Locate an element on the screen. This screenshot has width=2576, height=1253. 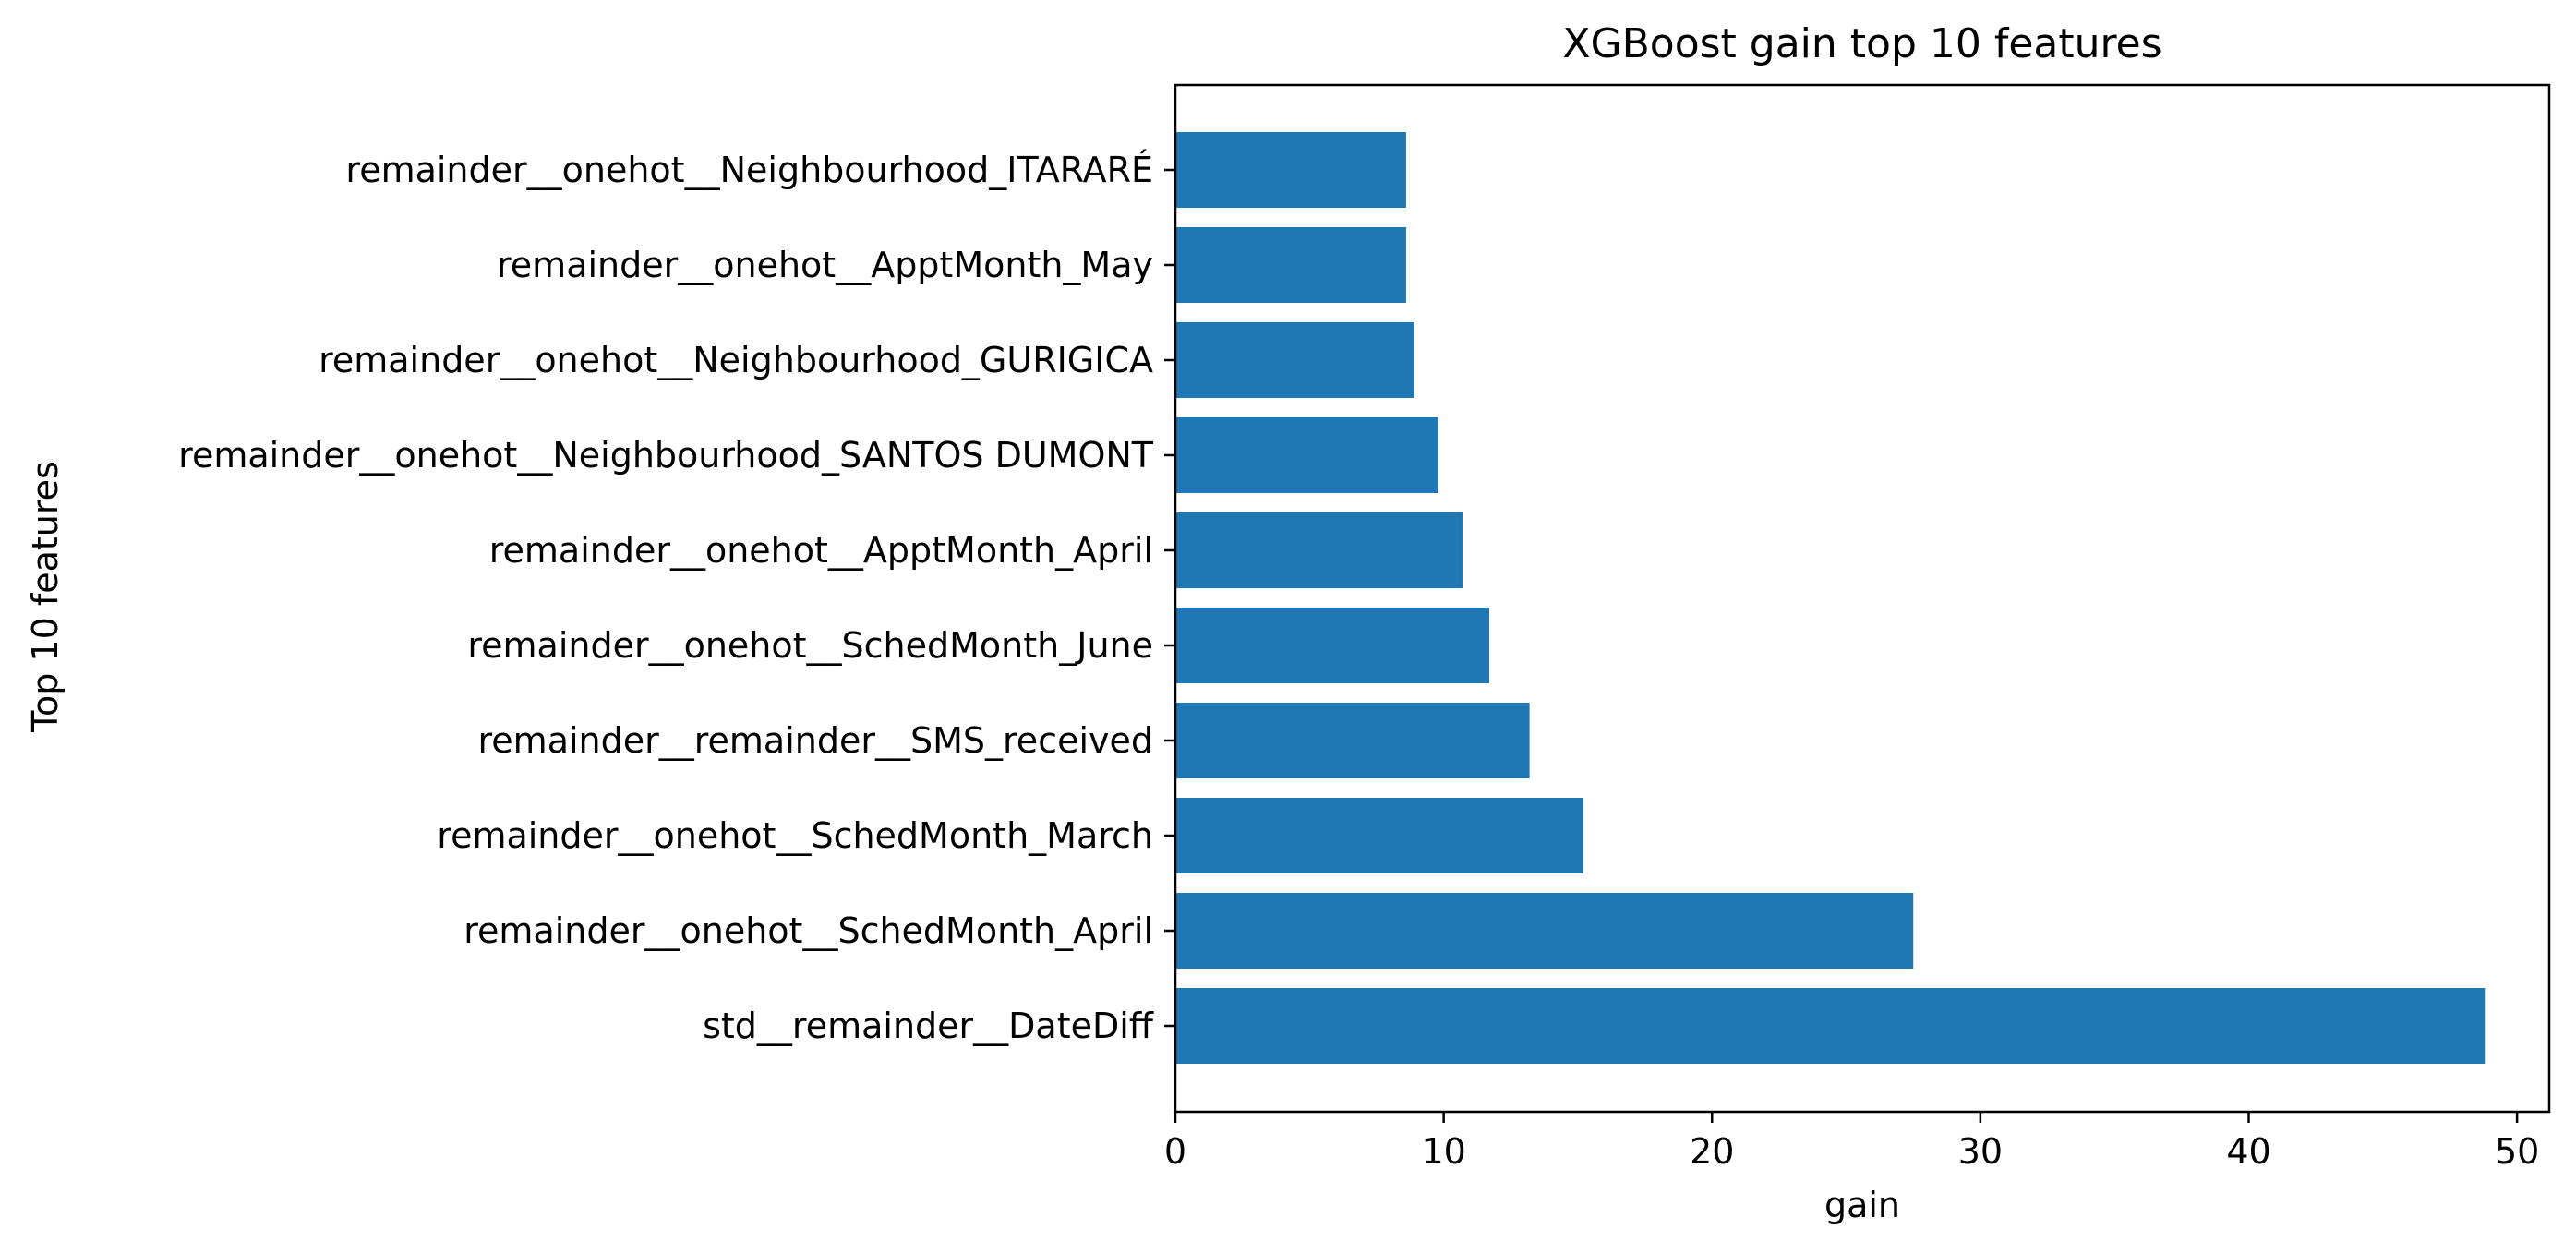
x-tick-label: 20 is located at coordinates (1712, 1151).